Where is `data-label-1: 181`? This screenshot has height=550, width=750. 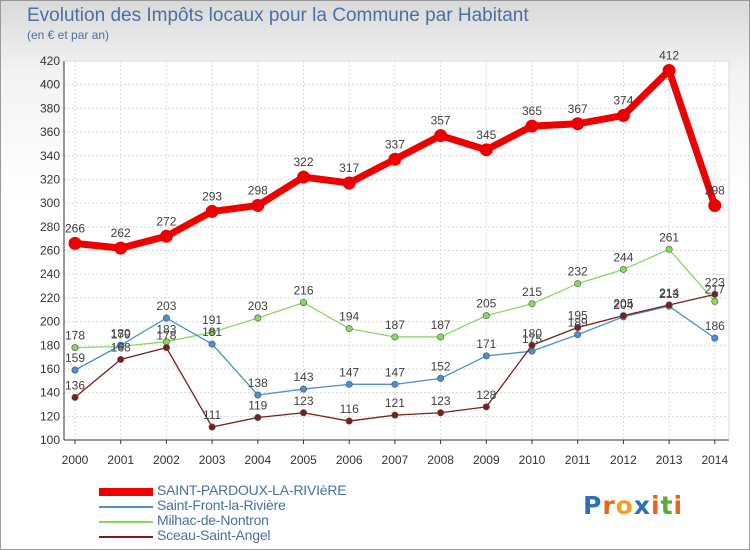 data-label-1: 181 is located at coordinates (212, 332).